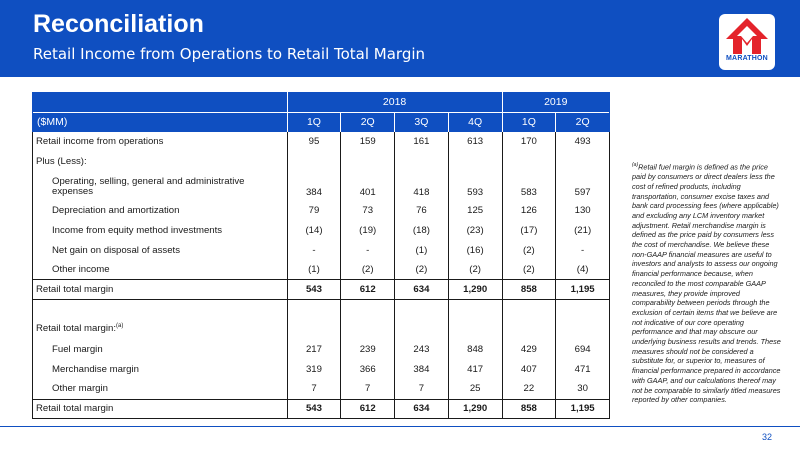  What do you see at coordinates (475, 122) in the screenshot?
I see `quarter-header: 4Q` at bounding box center [475, 122].